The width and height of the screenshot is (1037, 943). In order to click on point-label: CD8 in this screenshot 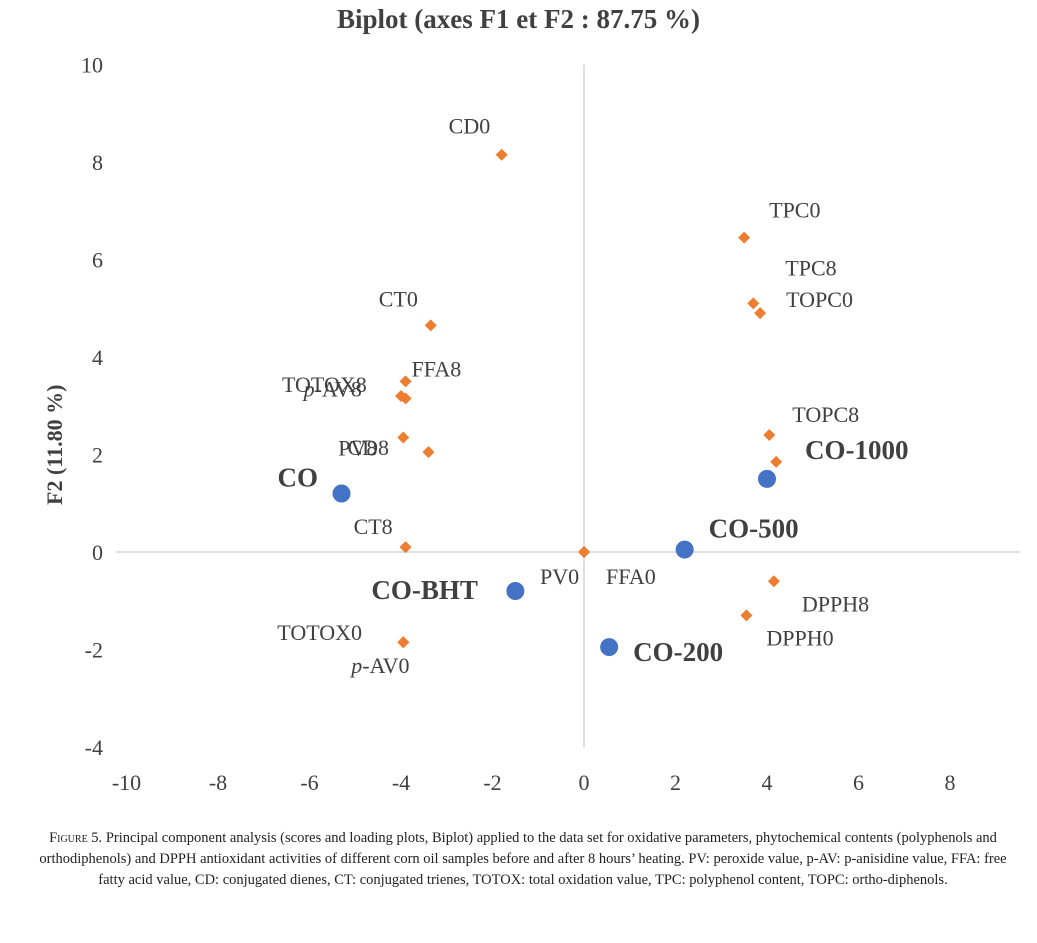, I will do `click(368, 447)`.